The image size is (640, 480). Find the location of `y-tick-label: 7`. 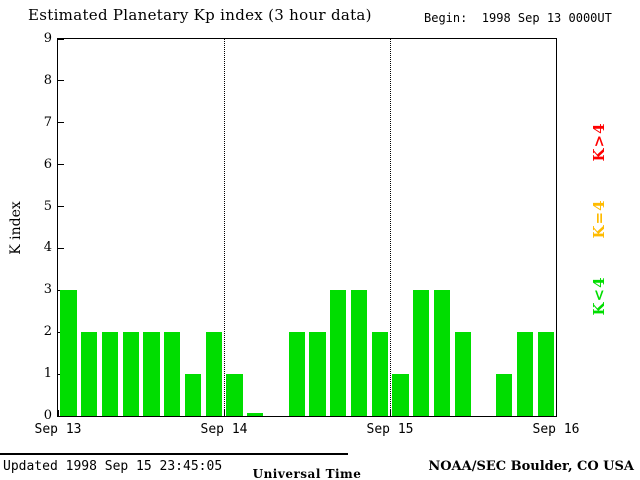

y-tick-label: 7 is located at coordinates (47, 122).